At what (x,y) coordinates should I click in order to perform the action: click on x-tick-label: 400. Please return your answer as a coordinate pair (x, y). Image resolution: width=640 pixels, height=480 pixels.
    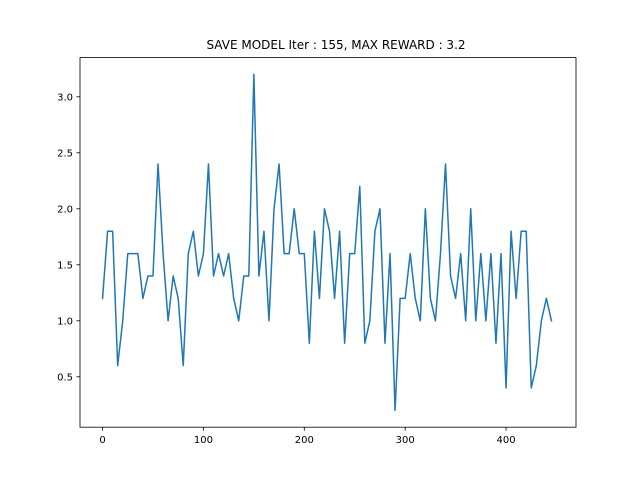
    Looking at the image, I should click on (505, 440).